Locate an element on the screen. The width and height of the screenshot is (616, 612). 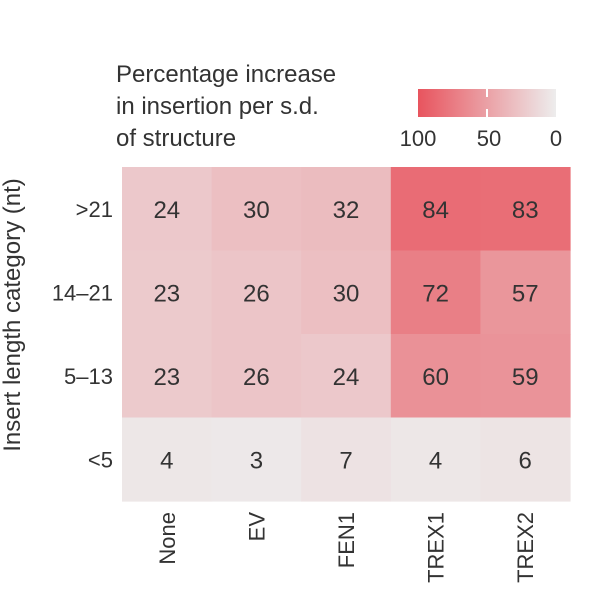
column-tick-label: FEN1 is located at coordinates (346, 540).